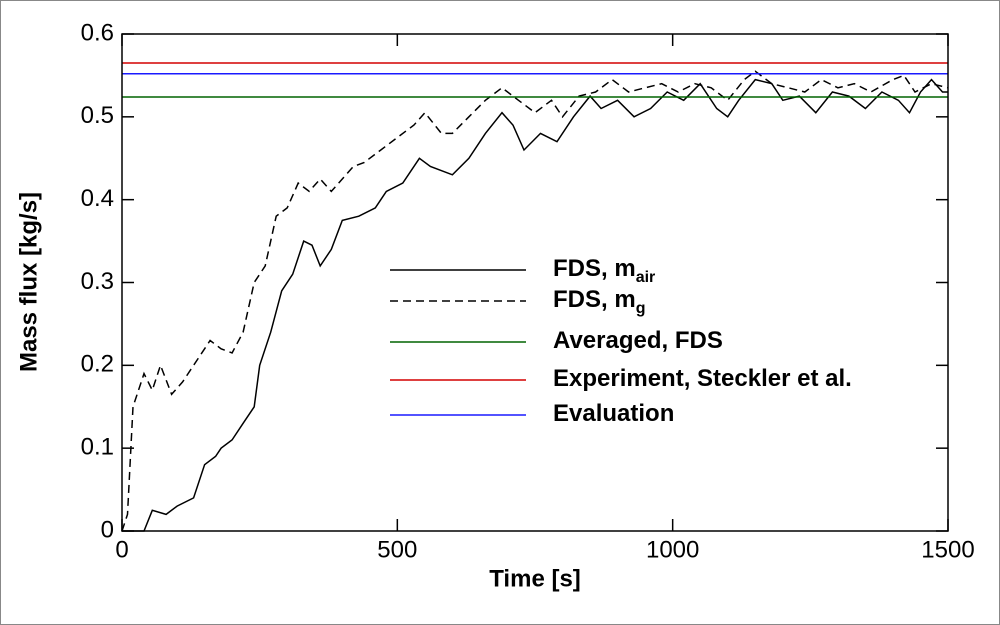  I want to click on y-tick-label: 0.2, so click(97, 364).